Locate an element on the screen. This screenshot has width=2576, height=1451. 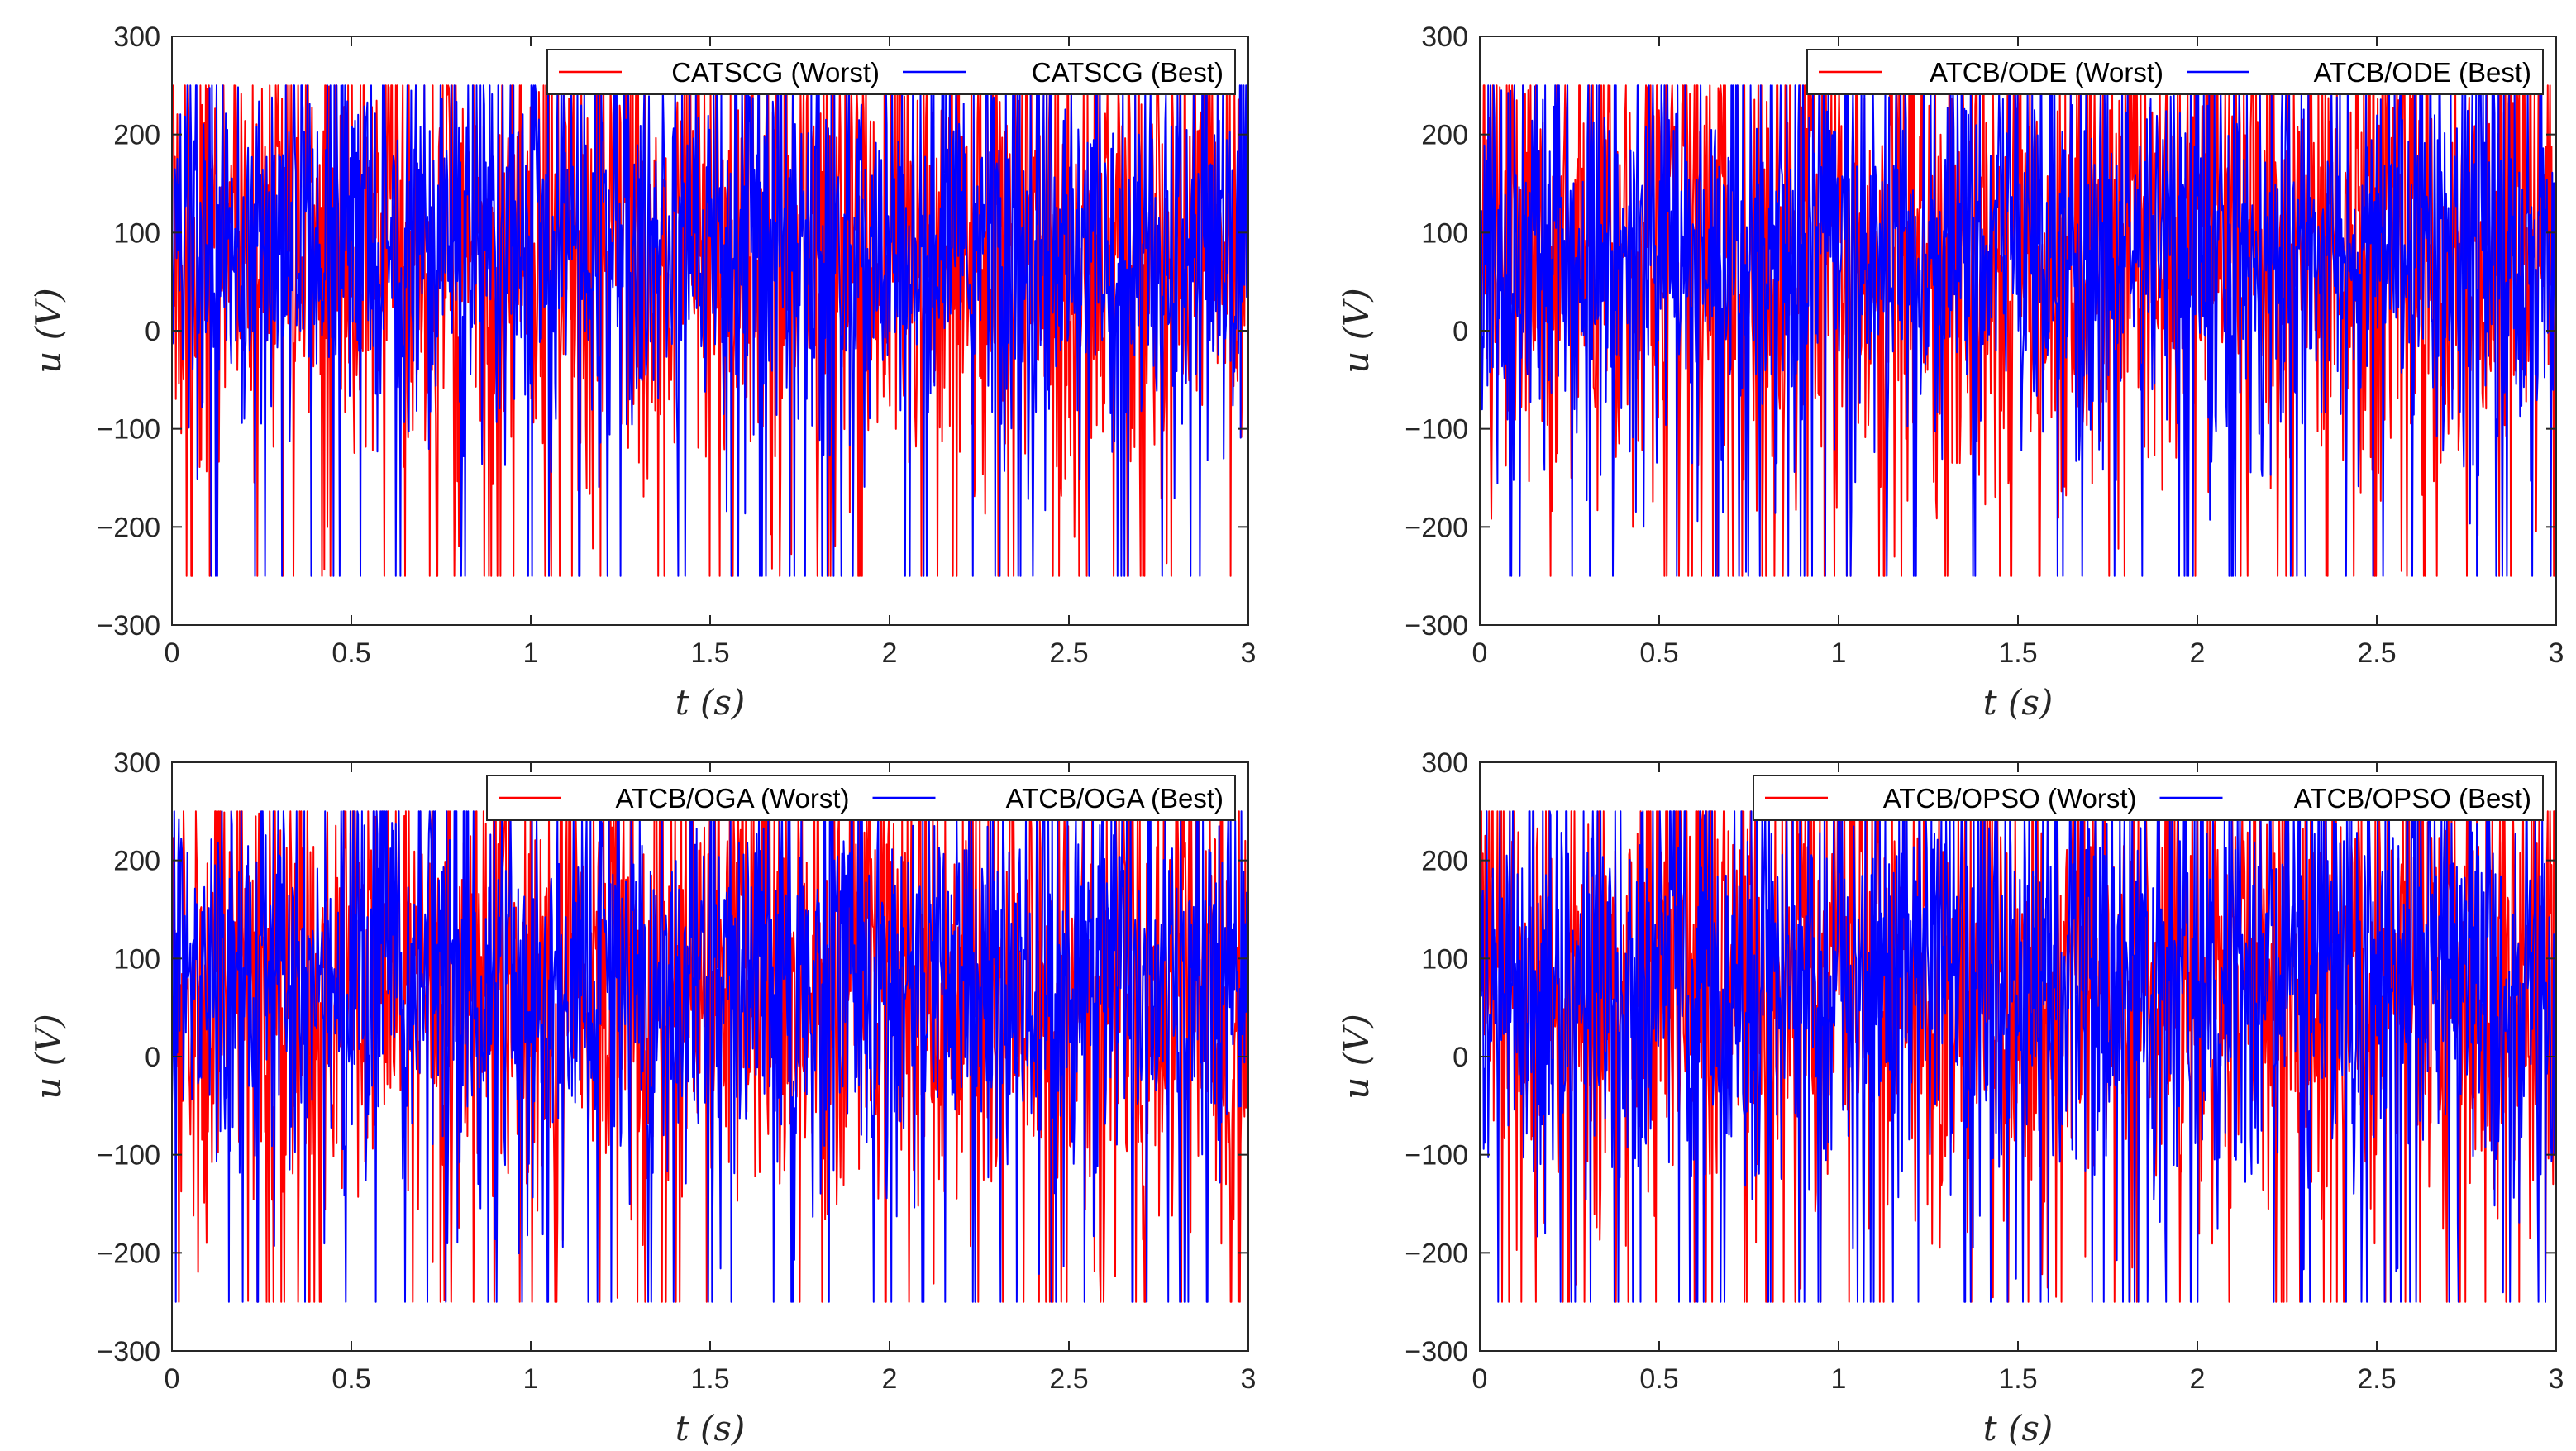
legend-label: ATCB/ODE (Worst) is located at coordinates (2047, 72).